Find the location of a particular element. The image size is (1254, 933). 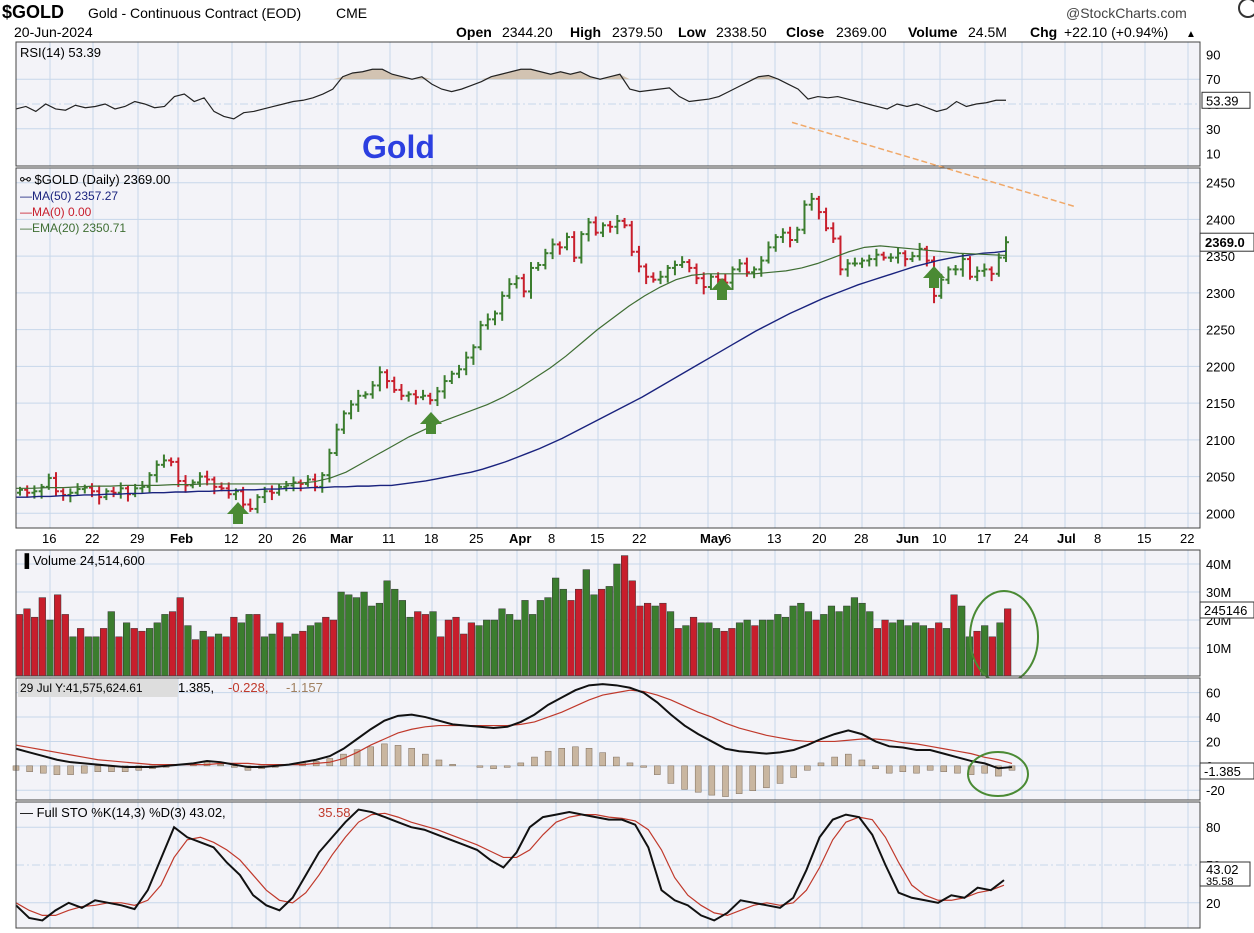

volume-title: ▐ Volume 24,514,600 is located at coordinates (82, 561).